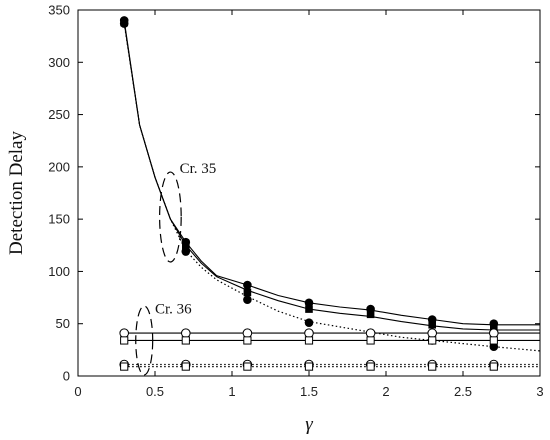 This screenshot has width=550, height=440. What do you see at coordinates (539, 391) in the screenshot?
I see `x-tick-label: 3` at bounding box center [539, 391].